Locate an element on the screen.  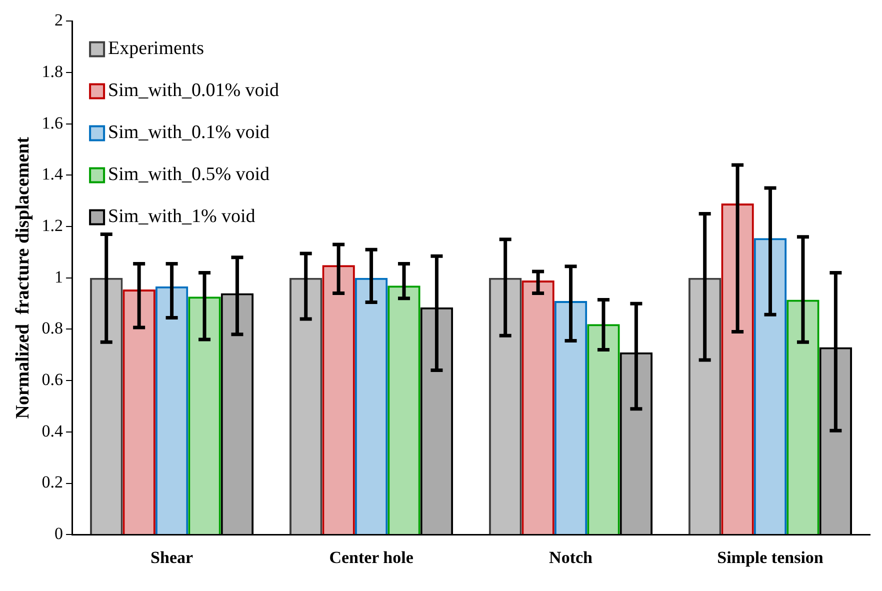
y-tick-label: 1.8 is located at coordinates (53, 72).